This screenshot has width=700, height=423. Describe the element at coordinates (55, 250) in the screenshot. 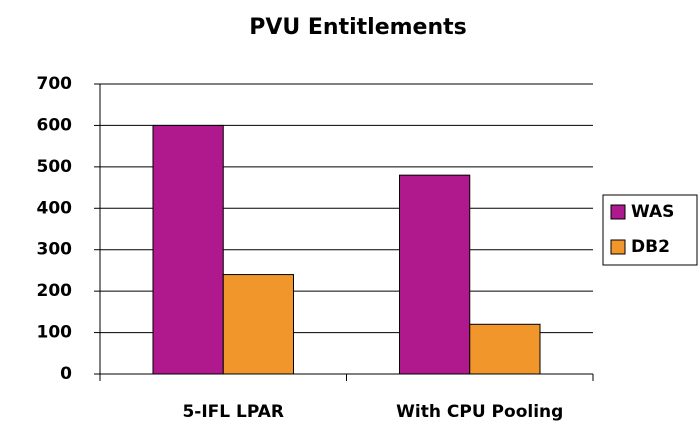

I see `y-tick-label: 300` at that location.